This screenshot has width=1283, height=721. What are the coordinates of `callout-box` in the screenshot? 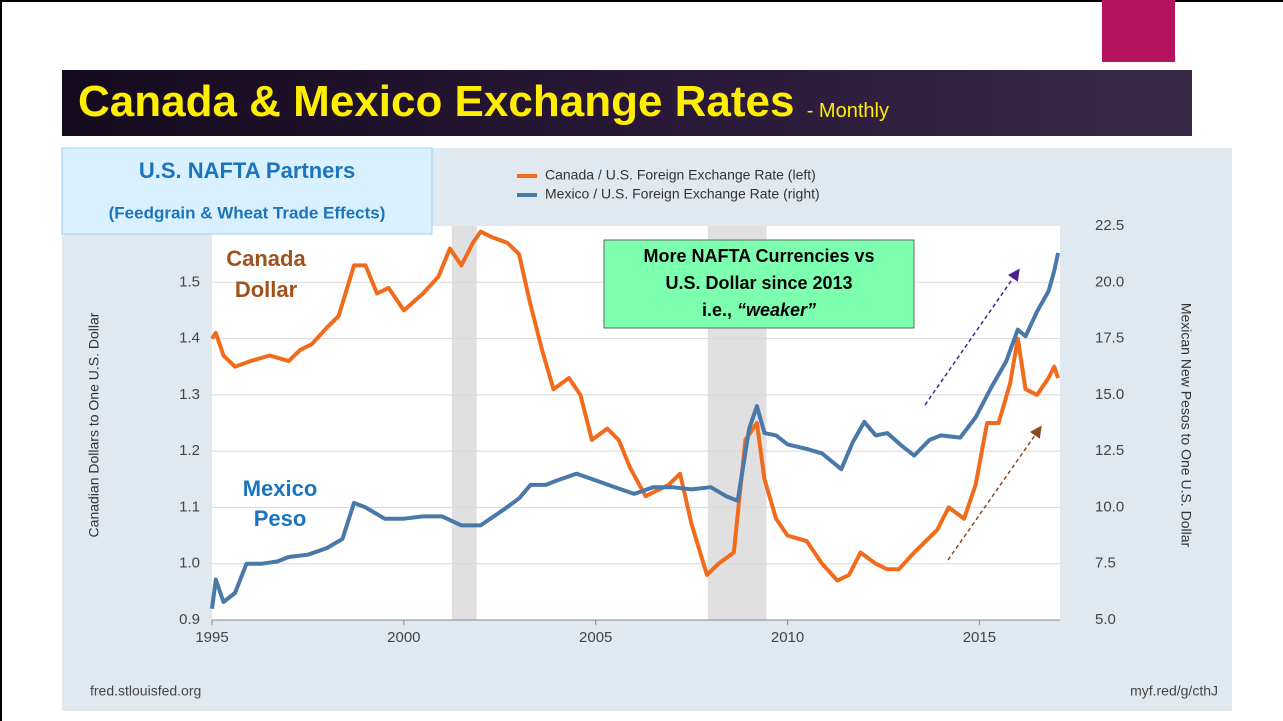 It's located at (759, 284).